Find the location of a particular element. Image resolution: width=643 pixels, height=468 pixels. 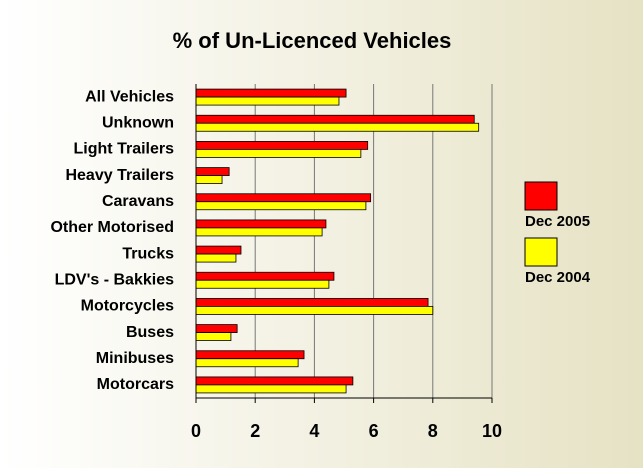

y-tick-label: Trucks is located at coordinates (148, 253).